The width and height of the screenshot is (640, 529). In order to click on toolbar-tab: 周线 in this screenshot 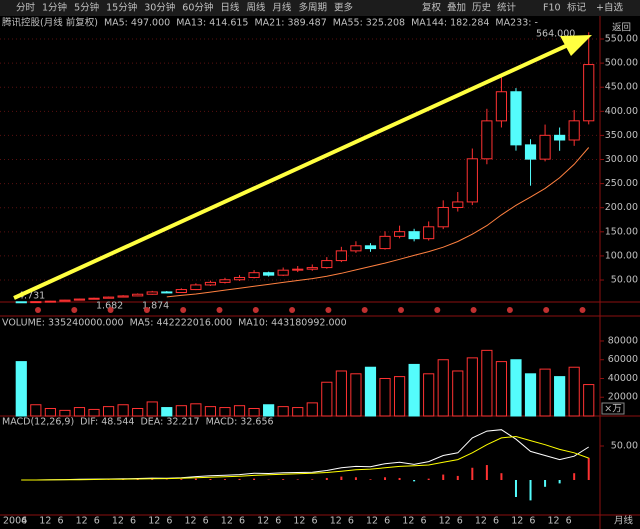, I will do `click(256, 8)`.